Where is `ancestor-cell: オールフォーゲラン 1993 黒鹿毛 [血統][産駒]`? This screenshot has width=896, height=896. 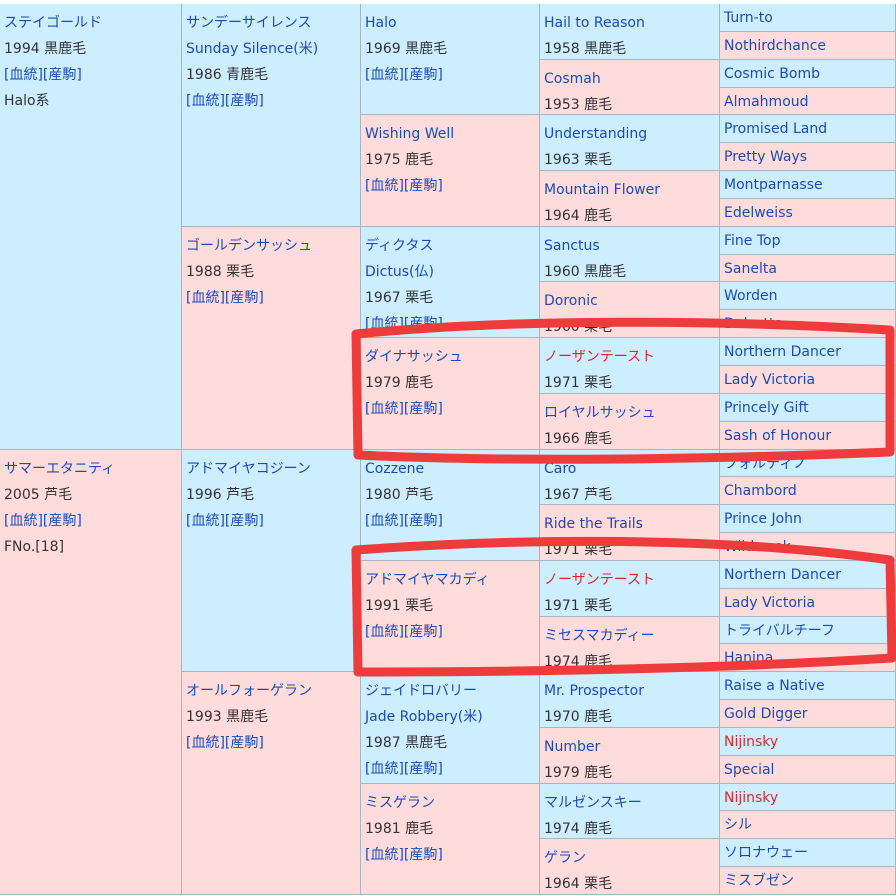 ancestor-cell: オールフォーゲラン 1993 黒鹿毛 [血統][産駒] is located at coordinates (271, 783).